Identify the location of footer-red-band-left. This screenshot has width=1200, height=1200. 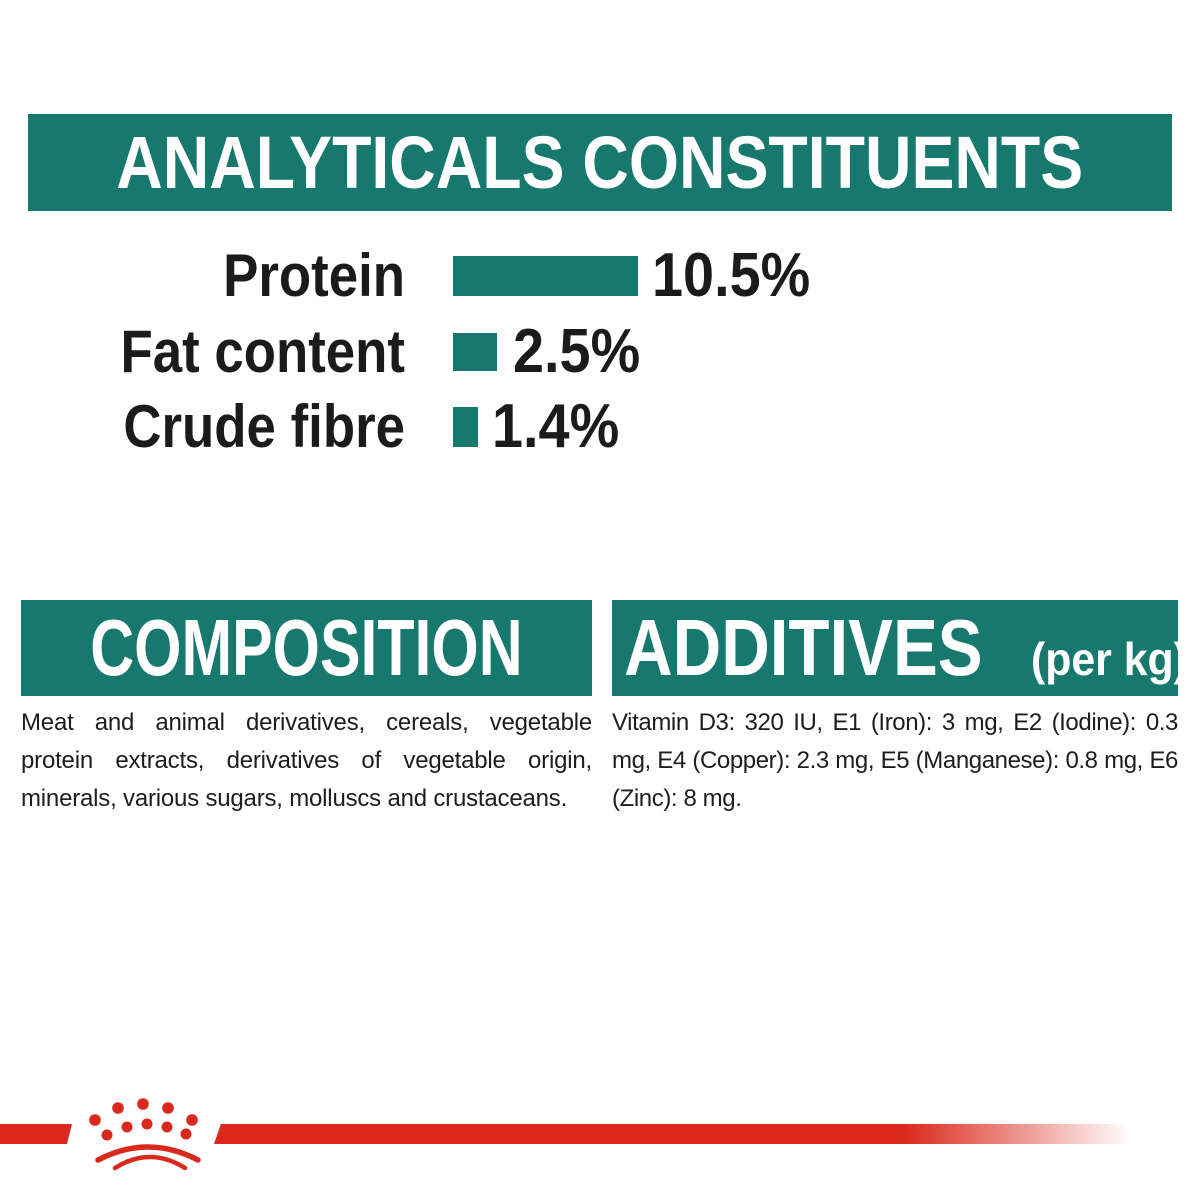
(36, 1134).